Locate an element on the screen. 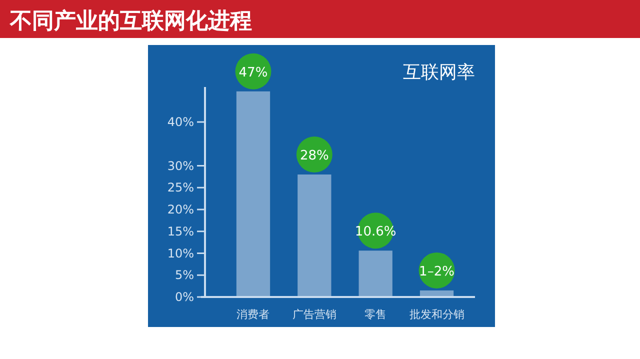  y-tick-label: 40% is located at coordinates (180, 122).